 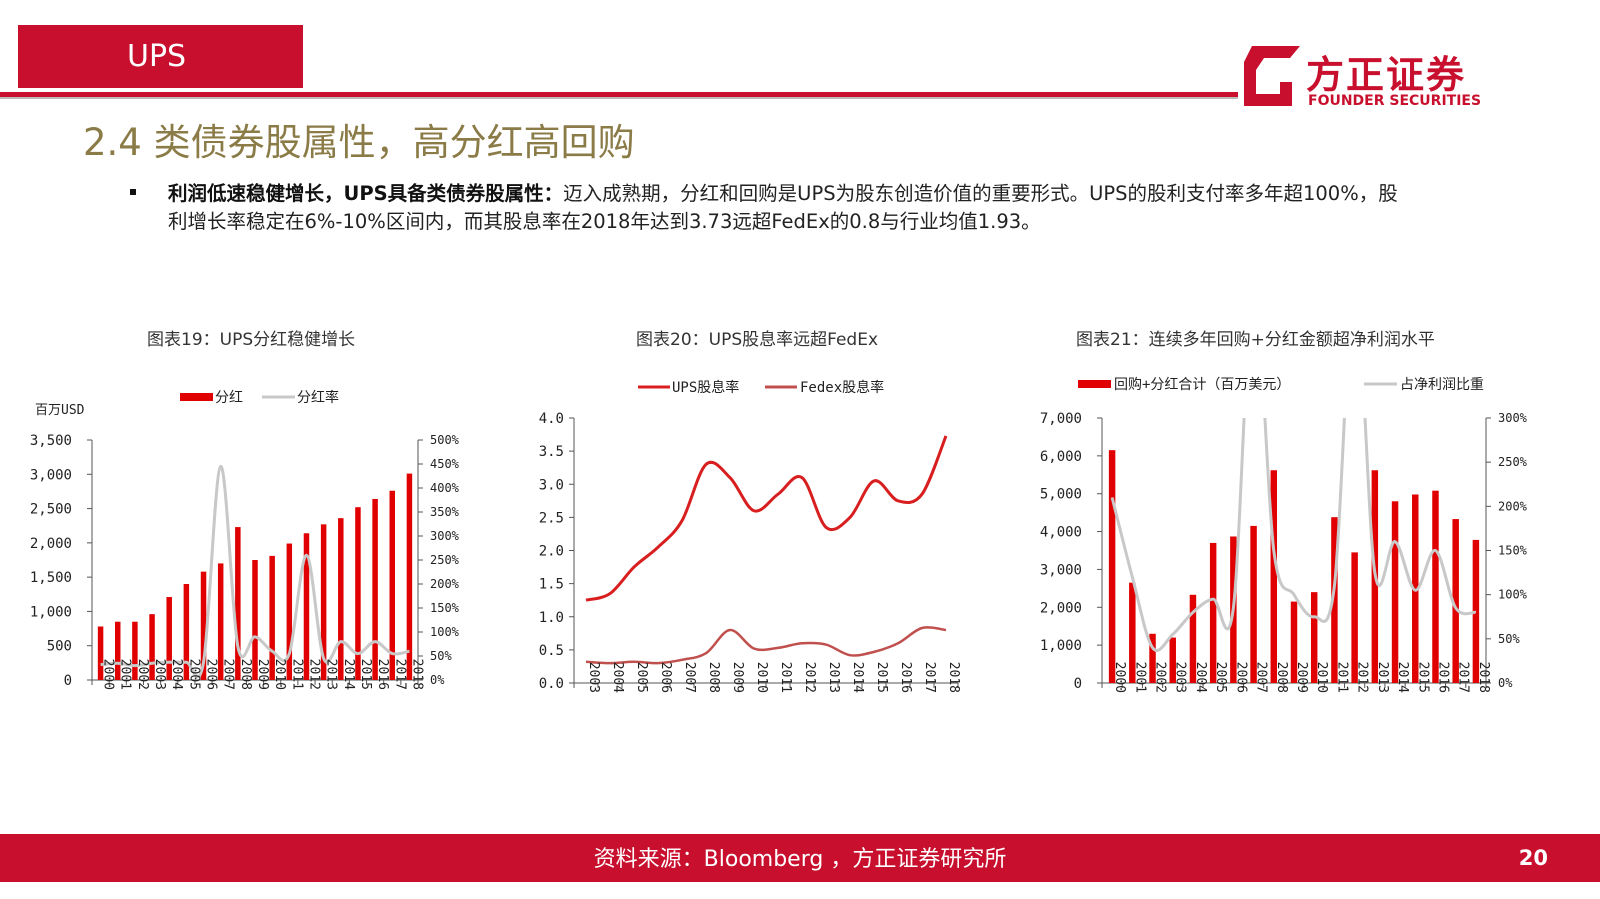 What do you see at coordinates (169, 638) in the screenshot?
I see `chart1-bar-2004` at bounding box center [169, 638].